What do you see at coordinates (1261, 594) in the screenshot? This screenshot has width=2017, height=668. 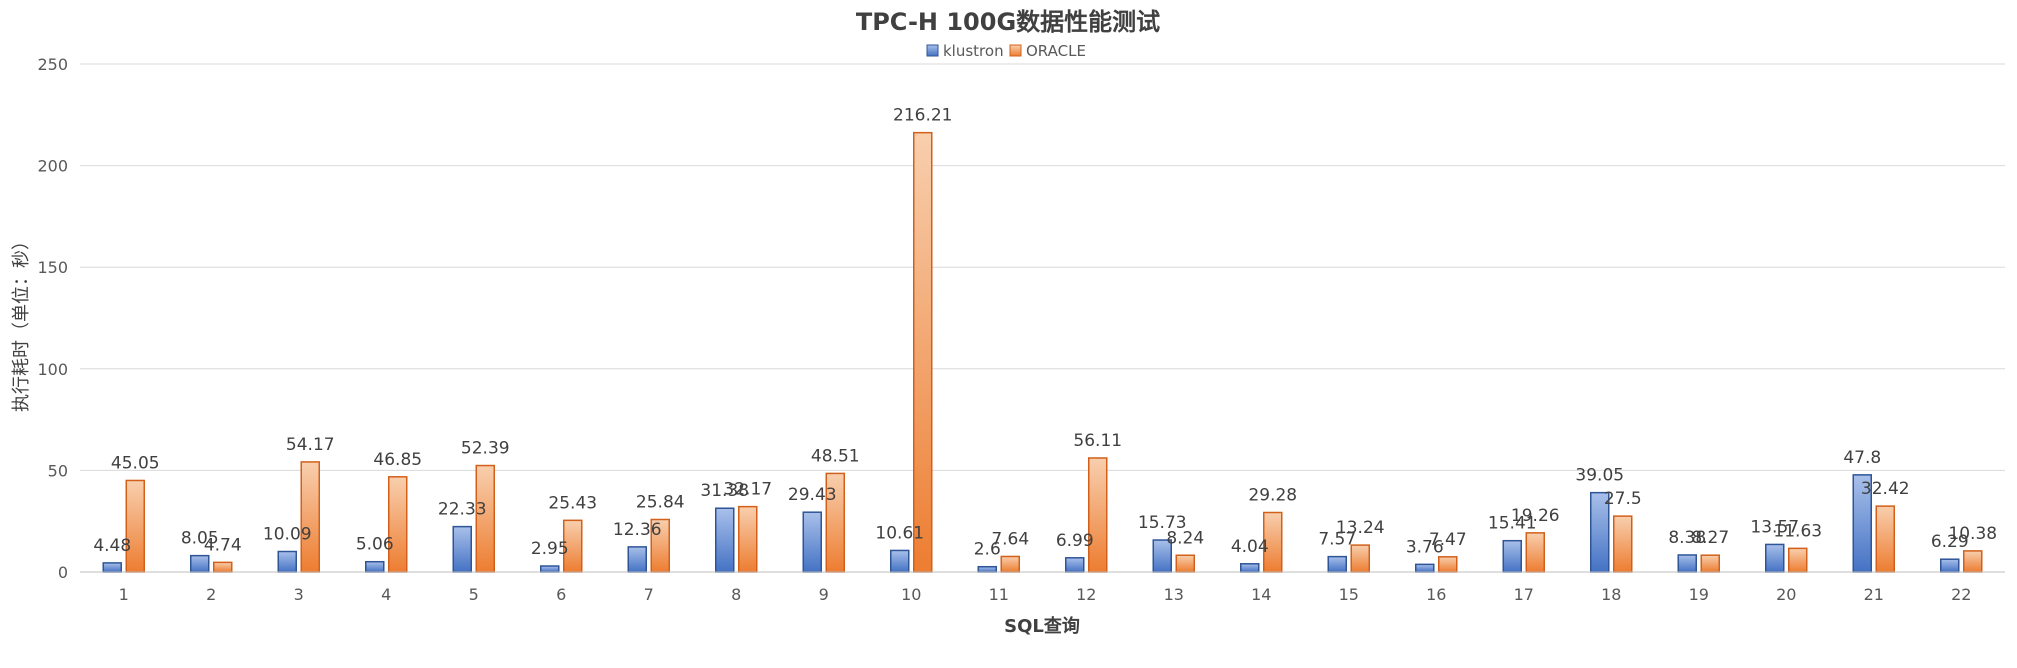 I see `x-tick-label: 14` at bounding box center [1261, 594].